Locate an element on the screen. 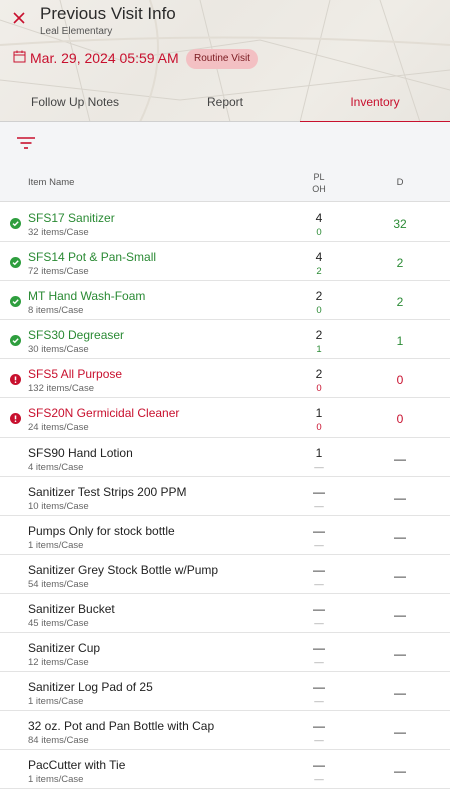 The height and width of the screenshot is (800, 450). inventory-row: PacCutter with Tie 1 items/Case — — — is located at coordinates (225, 770).